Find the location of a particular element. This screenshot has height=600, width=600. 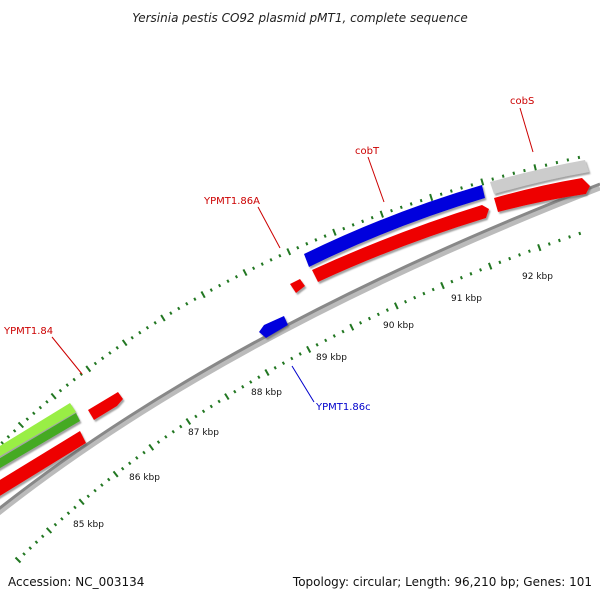

leader-cobt is located at coordinates (376, 179).